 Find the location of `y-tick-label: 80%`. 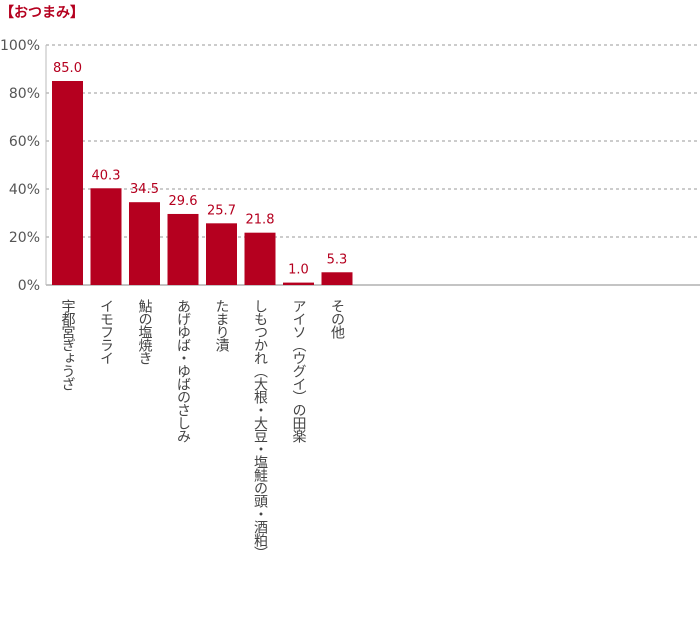

y-tick-label: 80% is located at coordinates (24, 94).